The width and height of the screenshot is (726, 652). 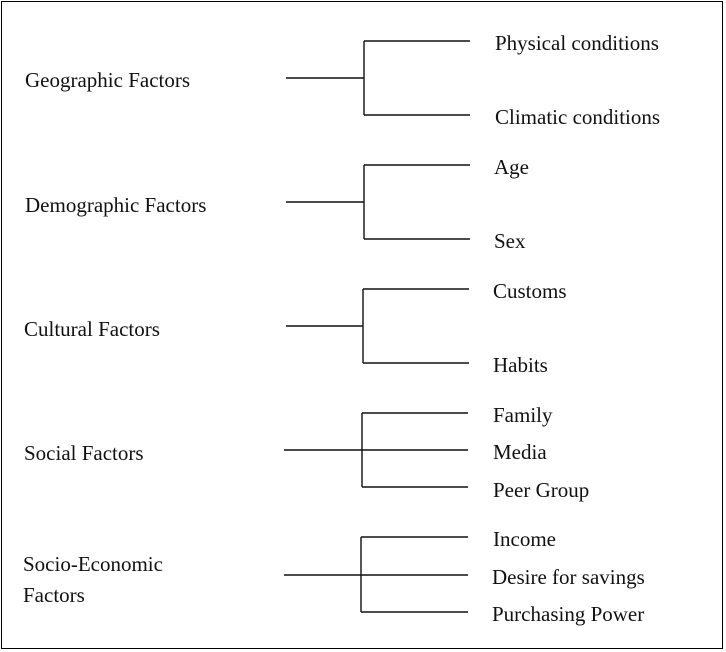 I want to click on item-label: Purchasing Power, so click(x=568, y=614).